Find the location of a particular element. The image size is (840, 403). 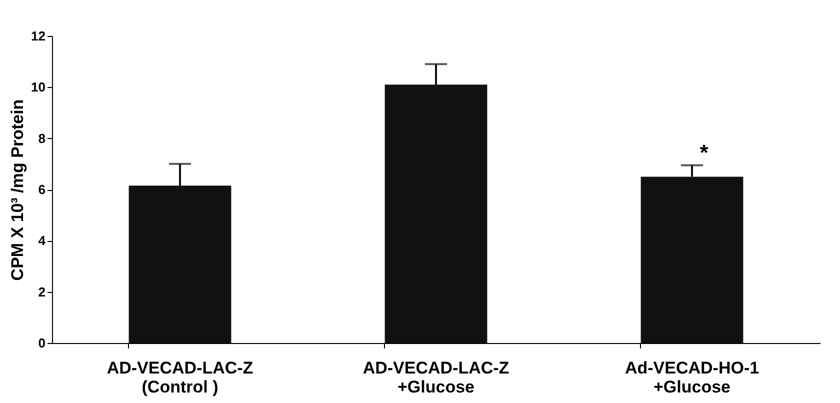

y-tick-label: 0 is located at coordinates (42, 343).